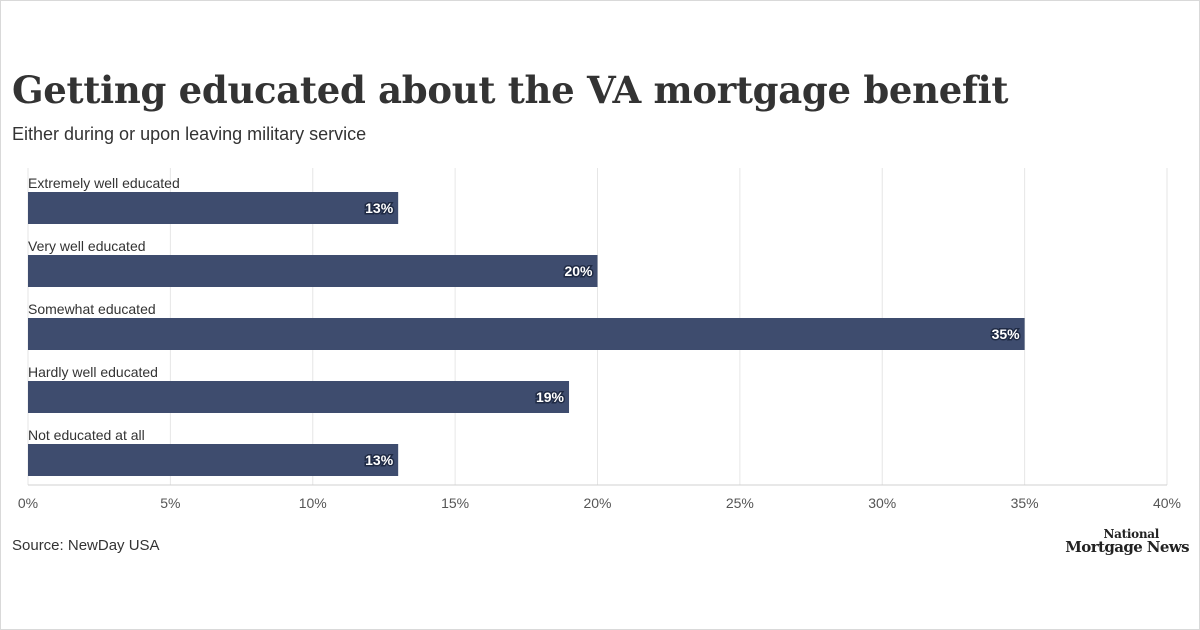 Image resolution: width=1200 pixels, height=630 pixels. Describe the element at coordinates (1167, 503) in the screenshot. I see `x-tick-label: 40%` at that location.